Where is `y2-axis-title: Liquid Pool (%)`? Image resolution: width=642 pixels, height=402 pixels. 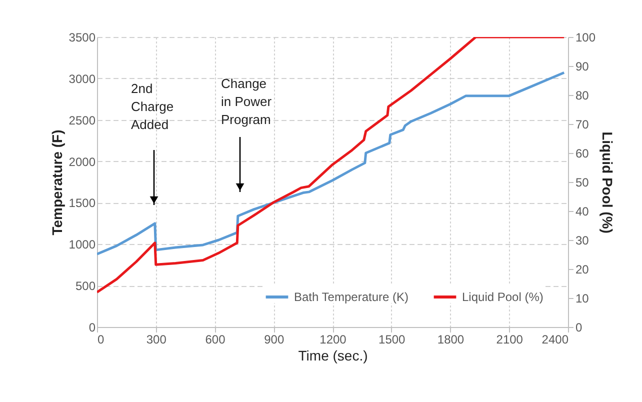
y2-axis-title: Liquid Pool (%) is located at coordinates (608, 183).